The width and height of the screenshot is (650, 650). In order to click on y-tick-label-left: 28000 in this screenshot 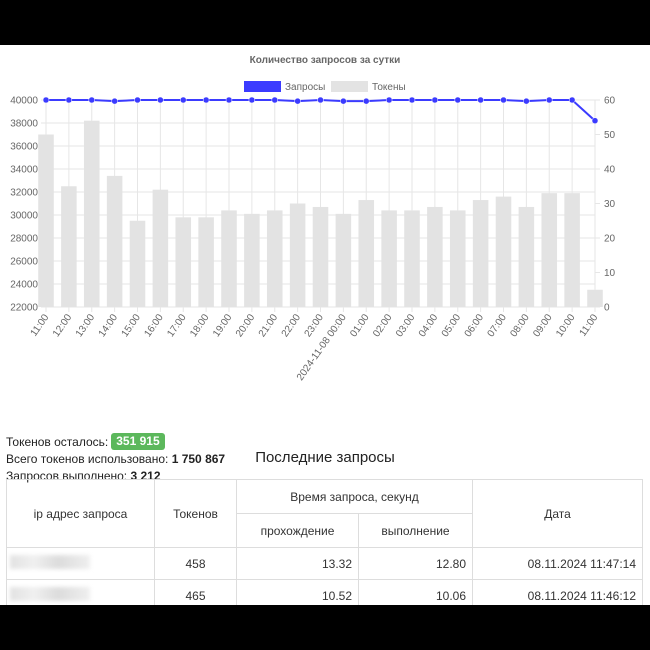, I will do `click(24, 239)`.